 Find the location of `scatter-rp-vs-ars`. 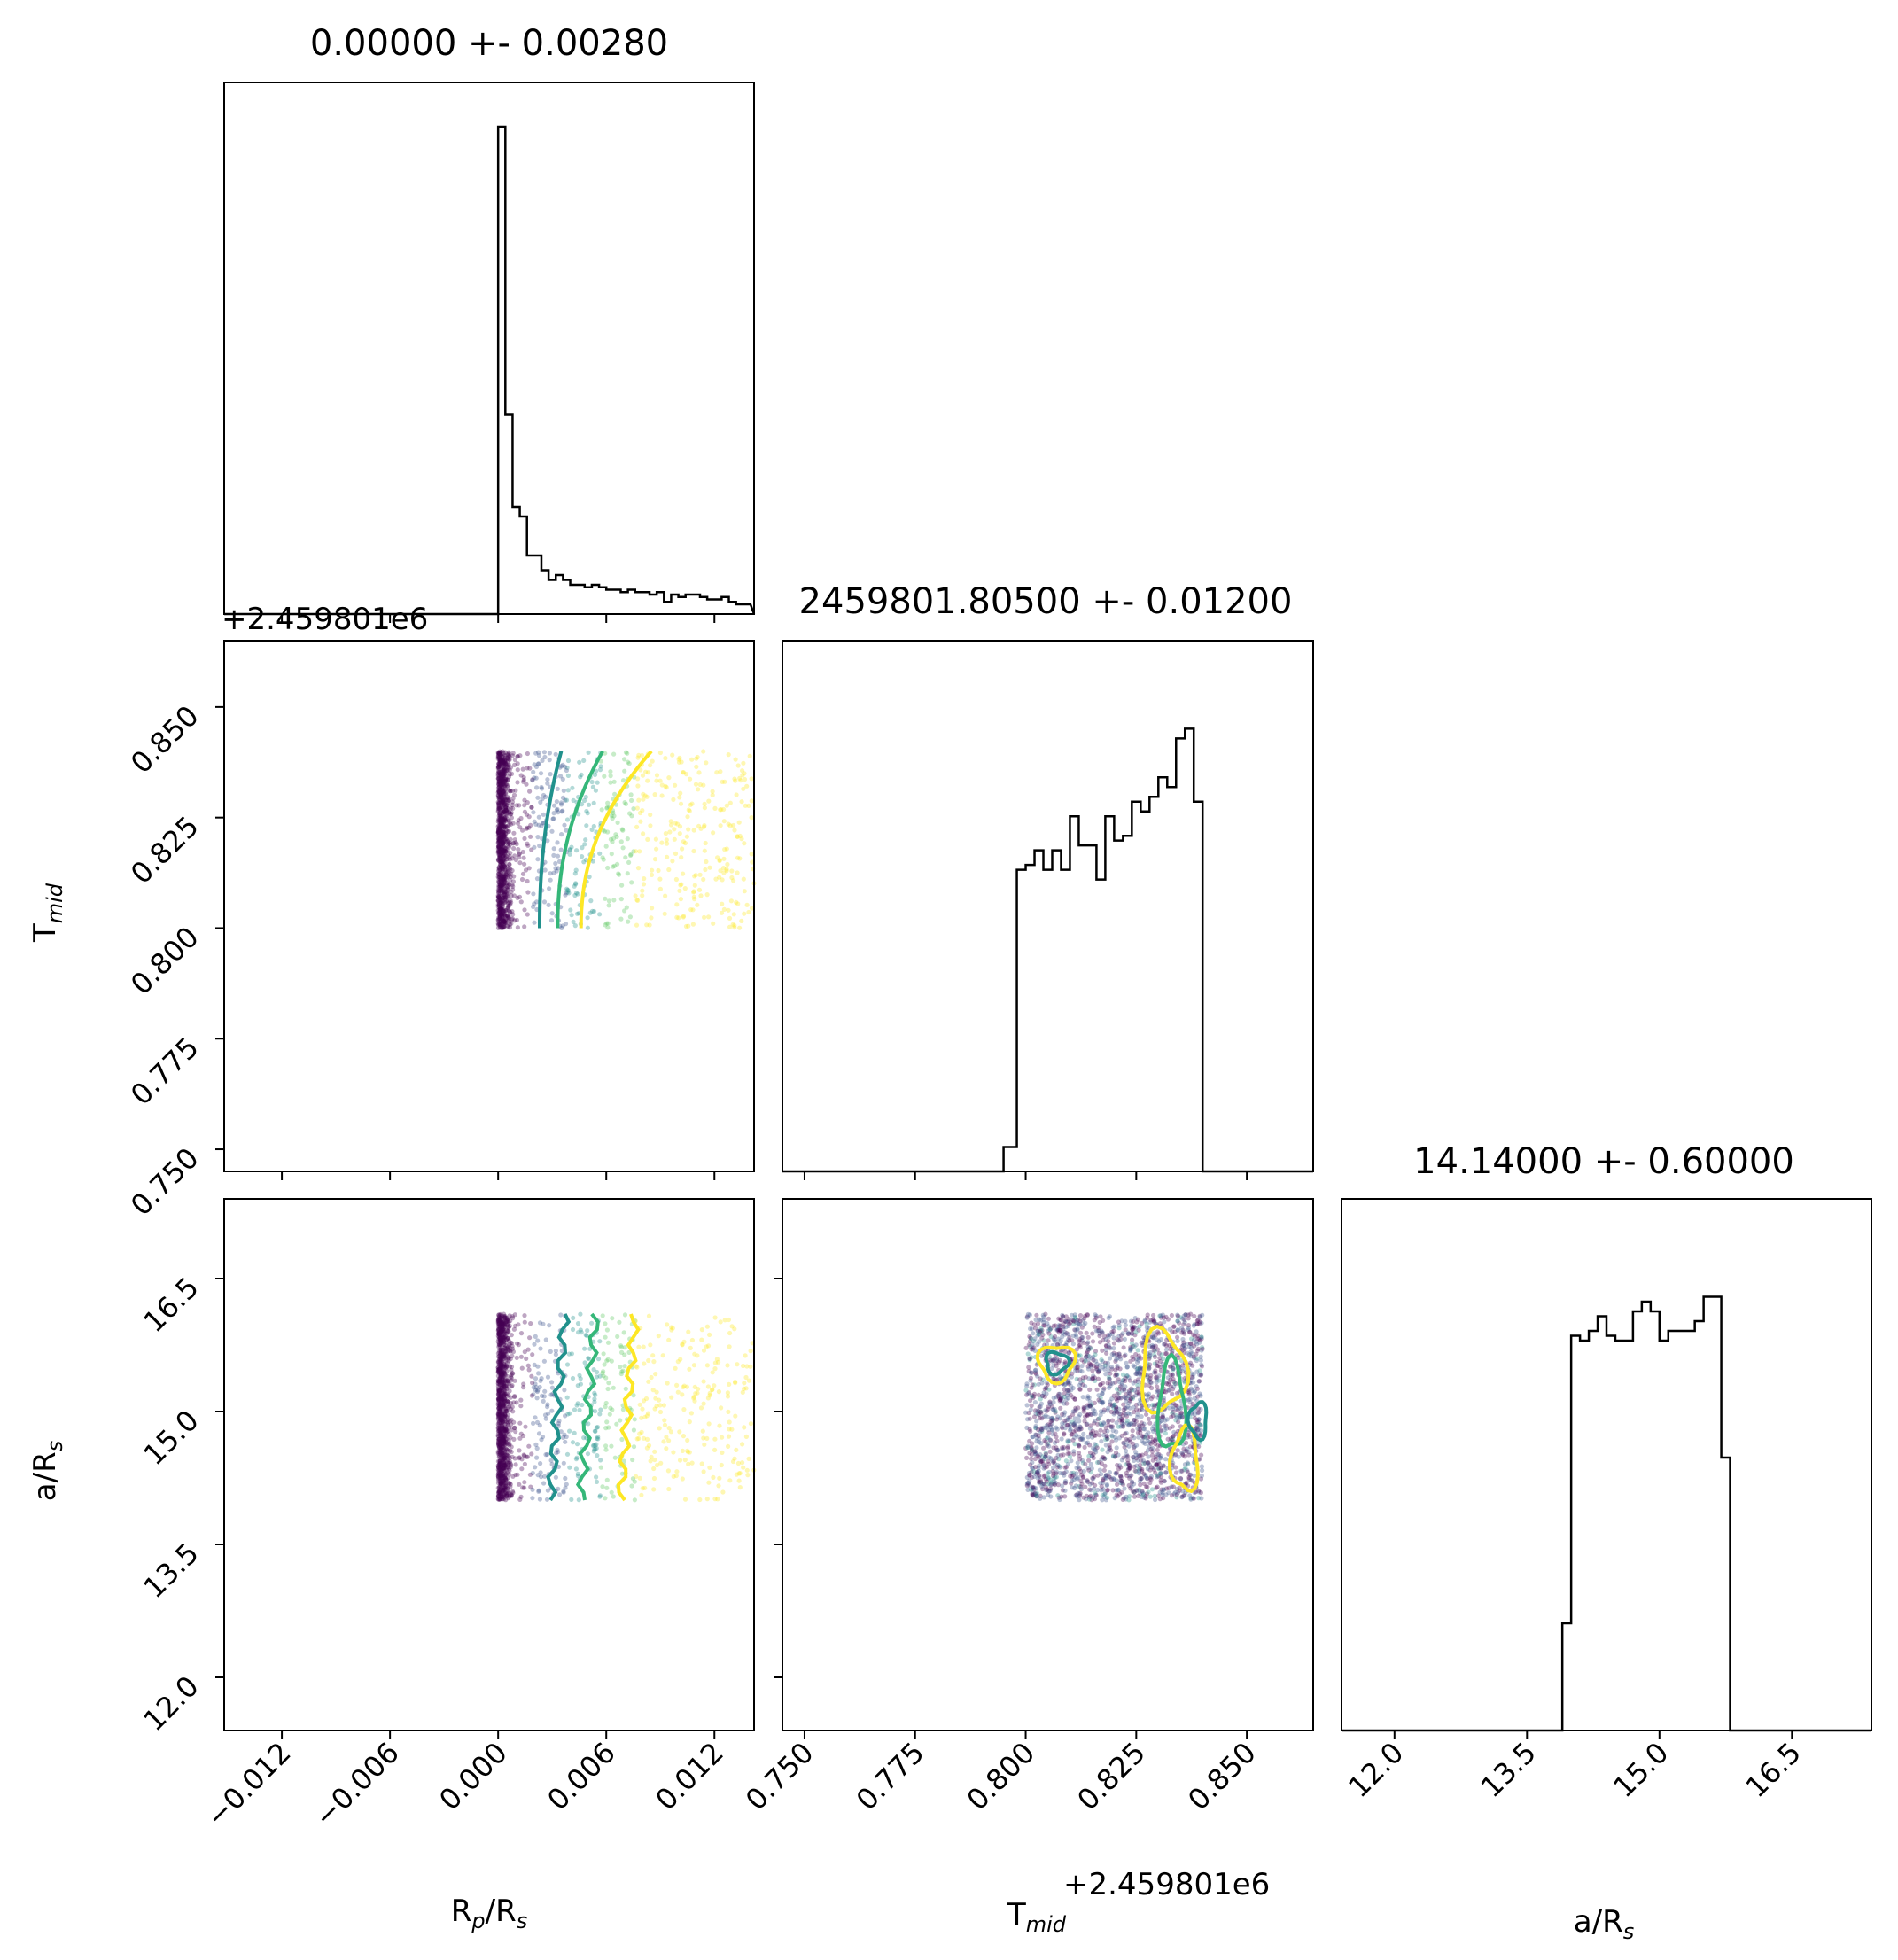

scatter-rp-vs-ars is located at coordinates (626, 1407).